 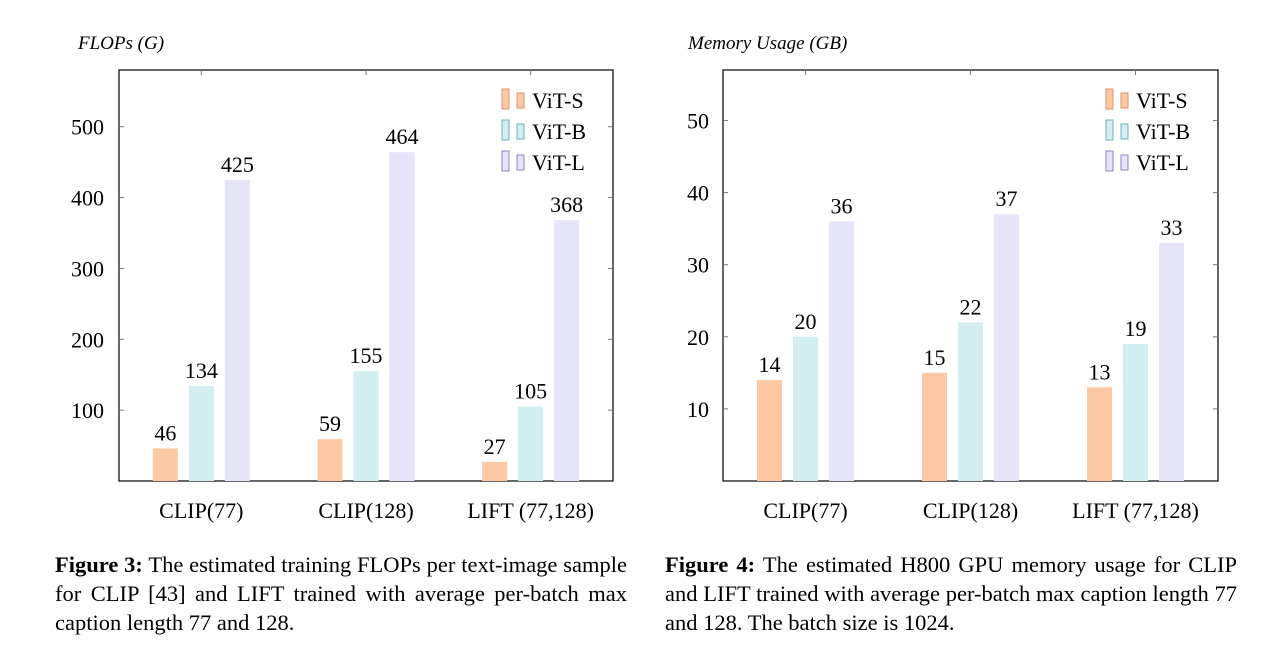 What do you see at coordinates (710, 564) in the screenshot?
I see `figure-4-label: Figure 4:` at bounding box center [710, 564].